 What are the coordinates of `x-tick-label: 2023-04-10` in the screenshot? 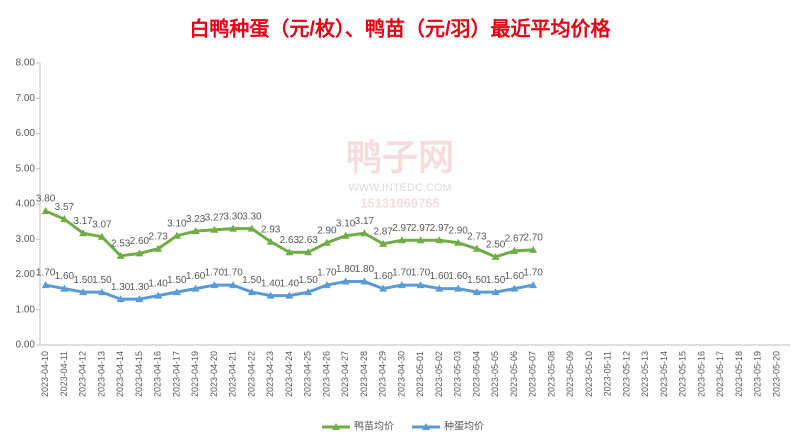 It's located at (45, 374).